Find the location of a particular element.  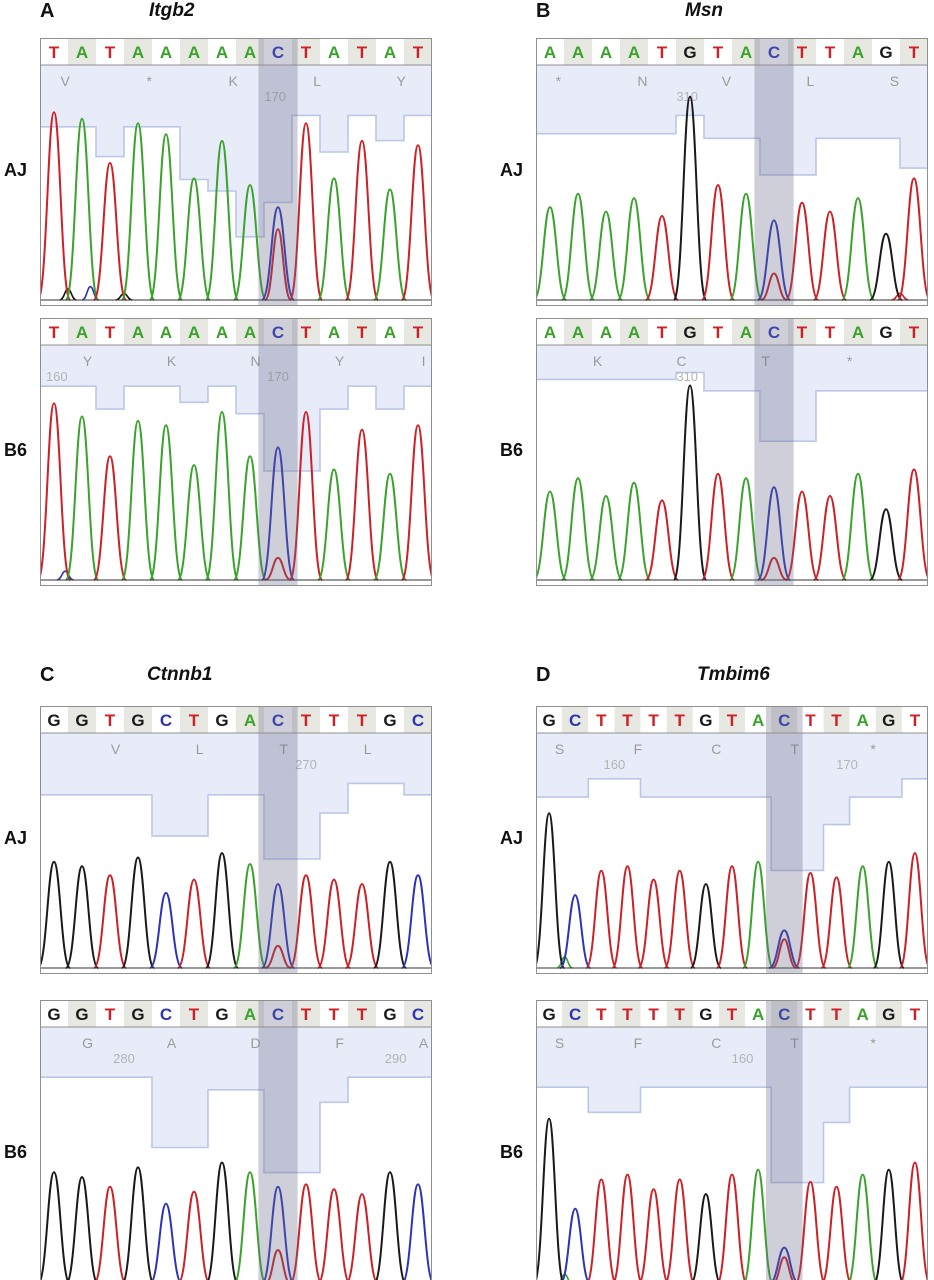

noise-peak is located at coordinates (900, 296).